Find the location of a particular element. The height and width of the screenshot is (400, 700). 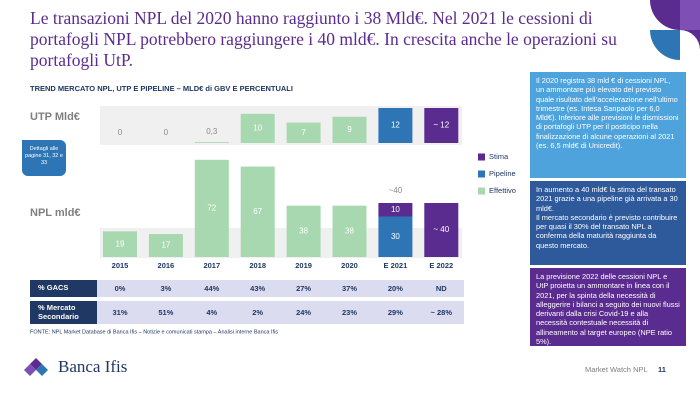

legend-label: Effettivo is located at coordinates (502, 190).